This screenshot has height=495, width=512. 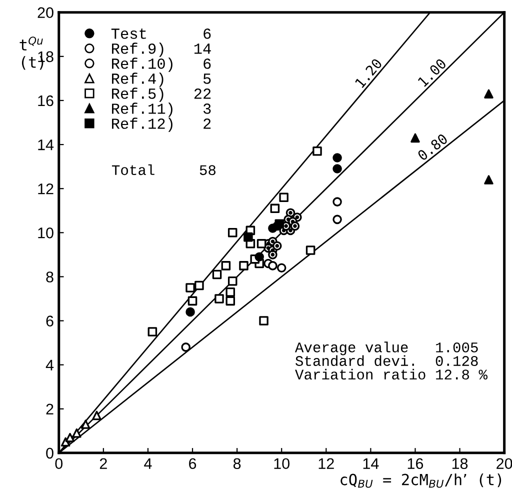 What do you see at coordinates (59, 464) in the screenshot?
I see `x-tick-label: 0` at bounding box center [59, 464].